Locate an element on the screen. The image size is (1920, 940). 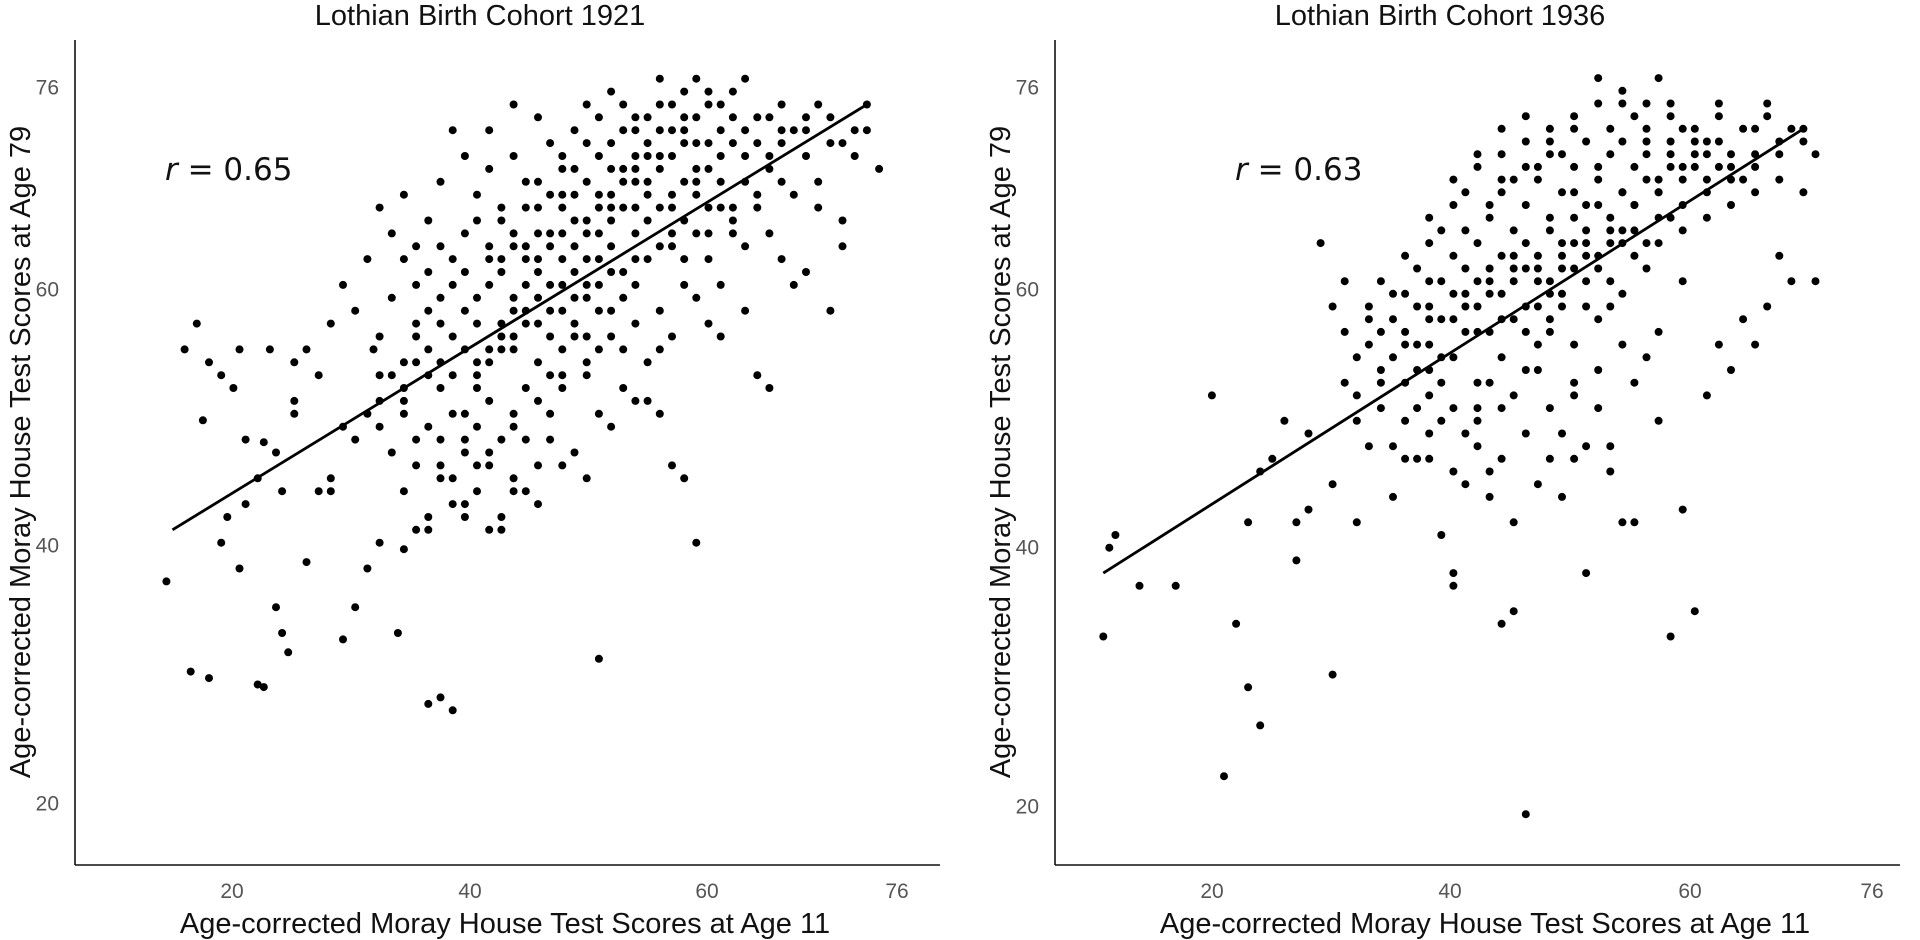
r-value: = 0.65 is located at coordinates (235, 170).